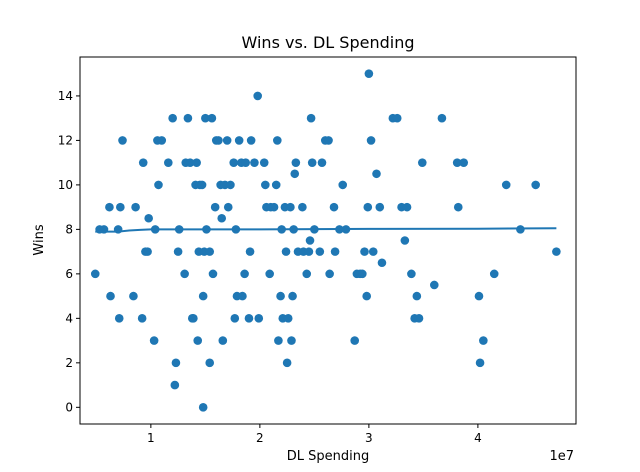 Image resolution: width=640 pixels, height=472 pixels. I want to click on y-tick-label: 6, so click(69, 274).